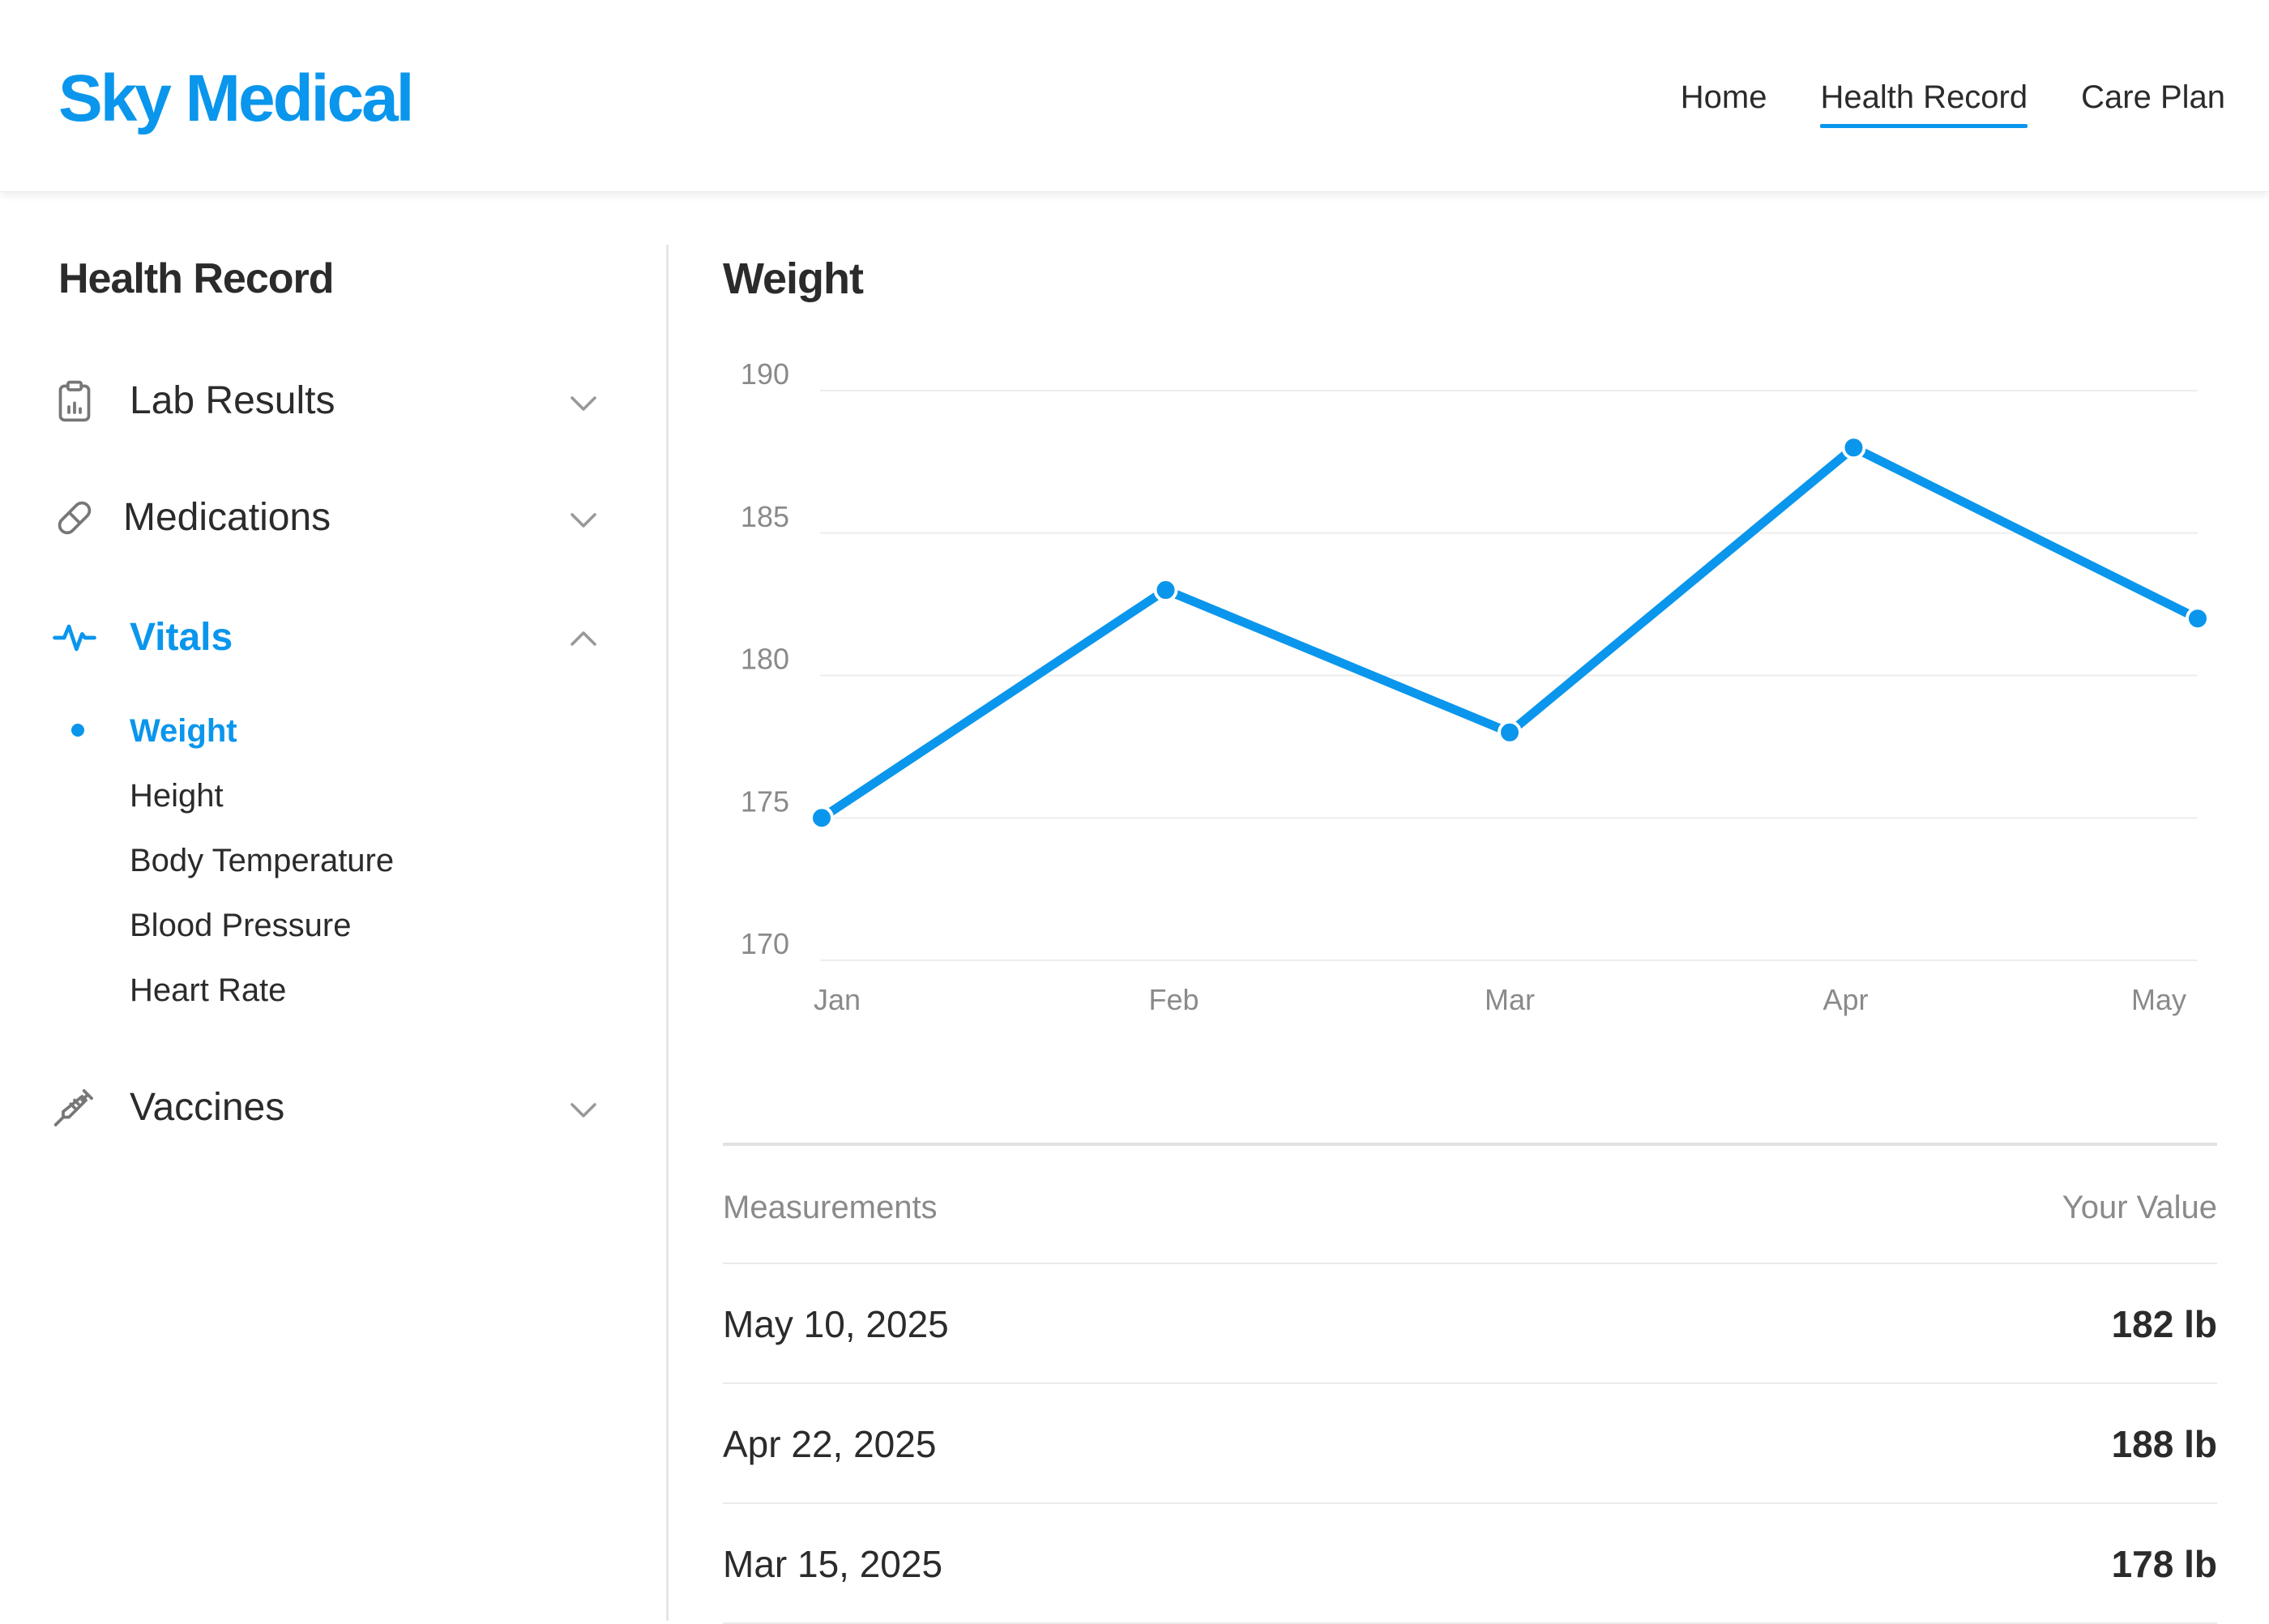 This screenshot has width=2269, height=1624. What do you see at coordinates (1845, 999) in the screenshot?
I see `x-tick-label: Apr` at bounding box center [1845, 999].